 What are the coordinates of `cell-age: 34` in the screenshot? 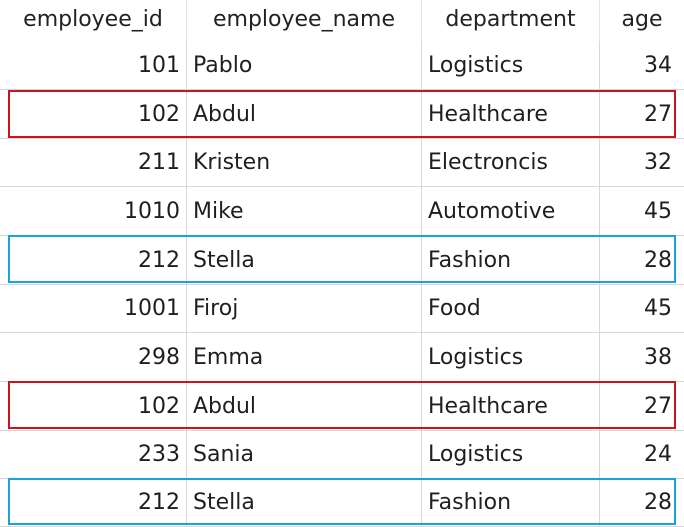 It's located at (642, 66).